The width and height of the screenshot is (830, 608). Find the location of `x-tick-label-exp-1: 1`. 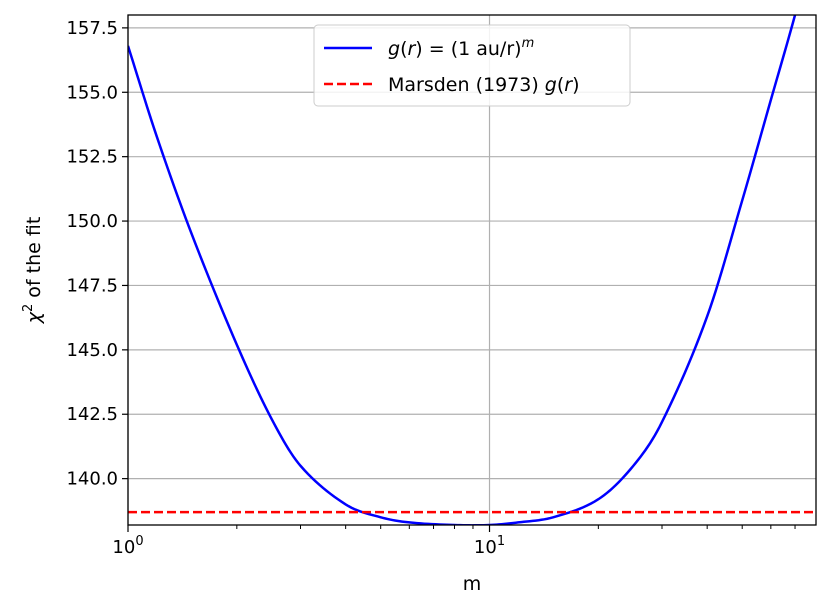

x-tick-label-exp-1: 1 is located at coordinates (501, 541).